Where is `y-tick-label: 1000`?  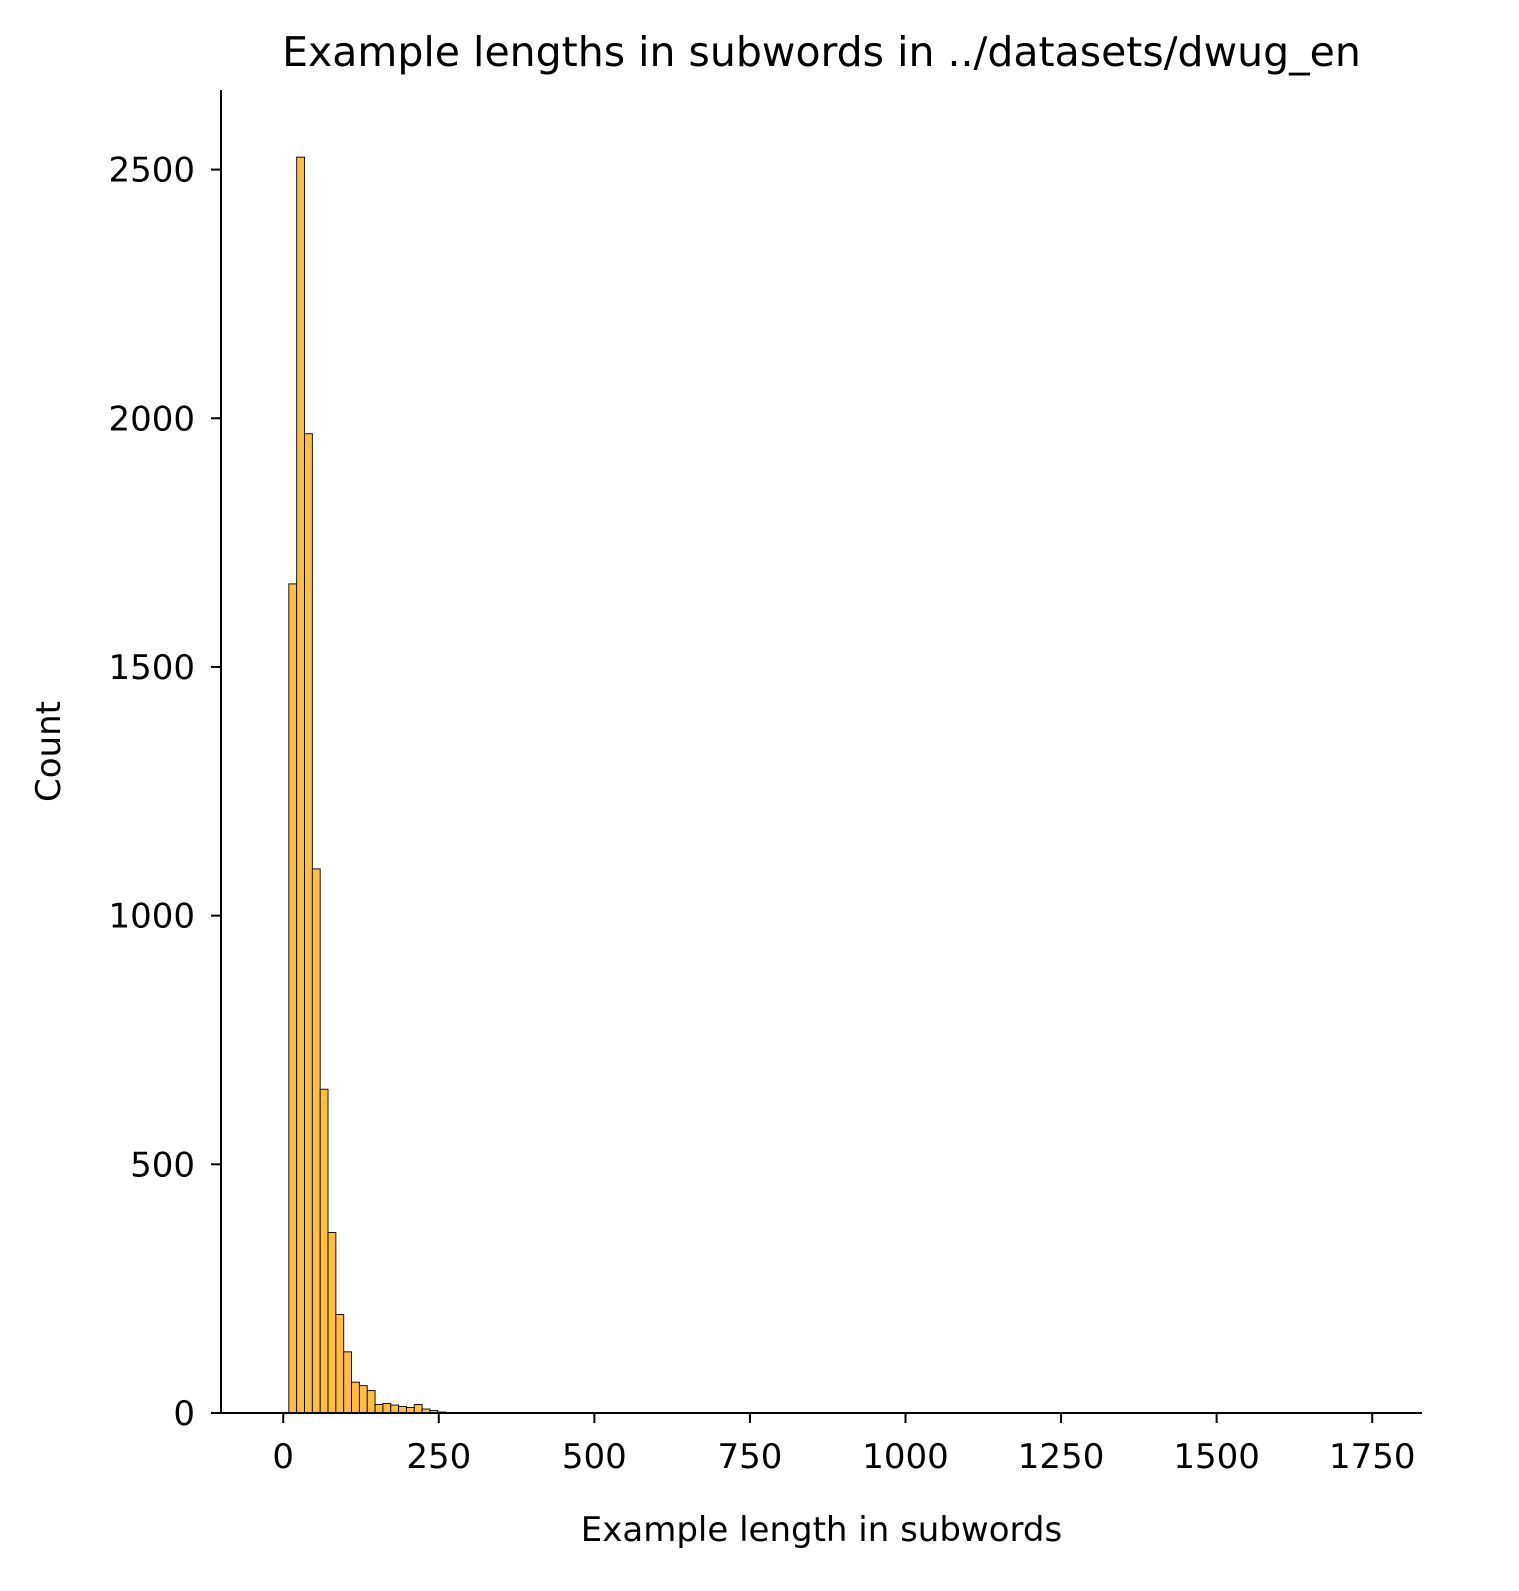 y-tick-label: 1000 is located at coordinates (151, 917).